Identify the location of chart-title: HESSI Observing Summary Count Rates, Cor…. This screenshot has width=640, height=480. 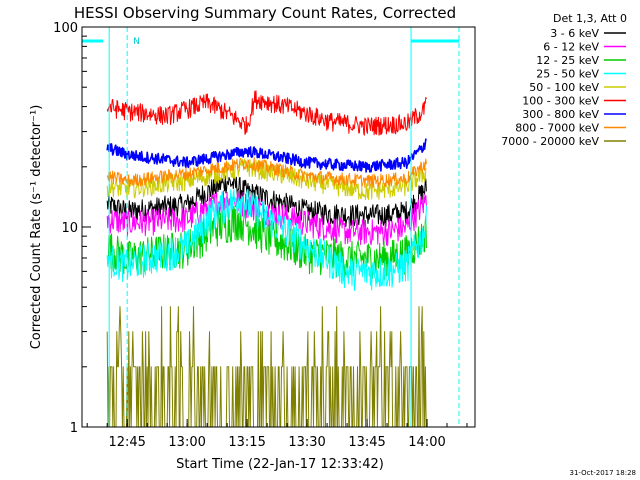
(265, 13).